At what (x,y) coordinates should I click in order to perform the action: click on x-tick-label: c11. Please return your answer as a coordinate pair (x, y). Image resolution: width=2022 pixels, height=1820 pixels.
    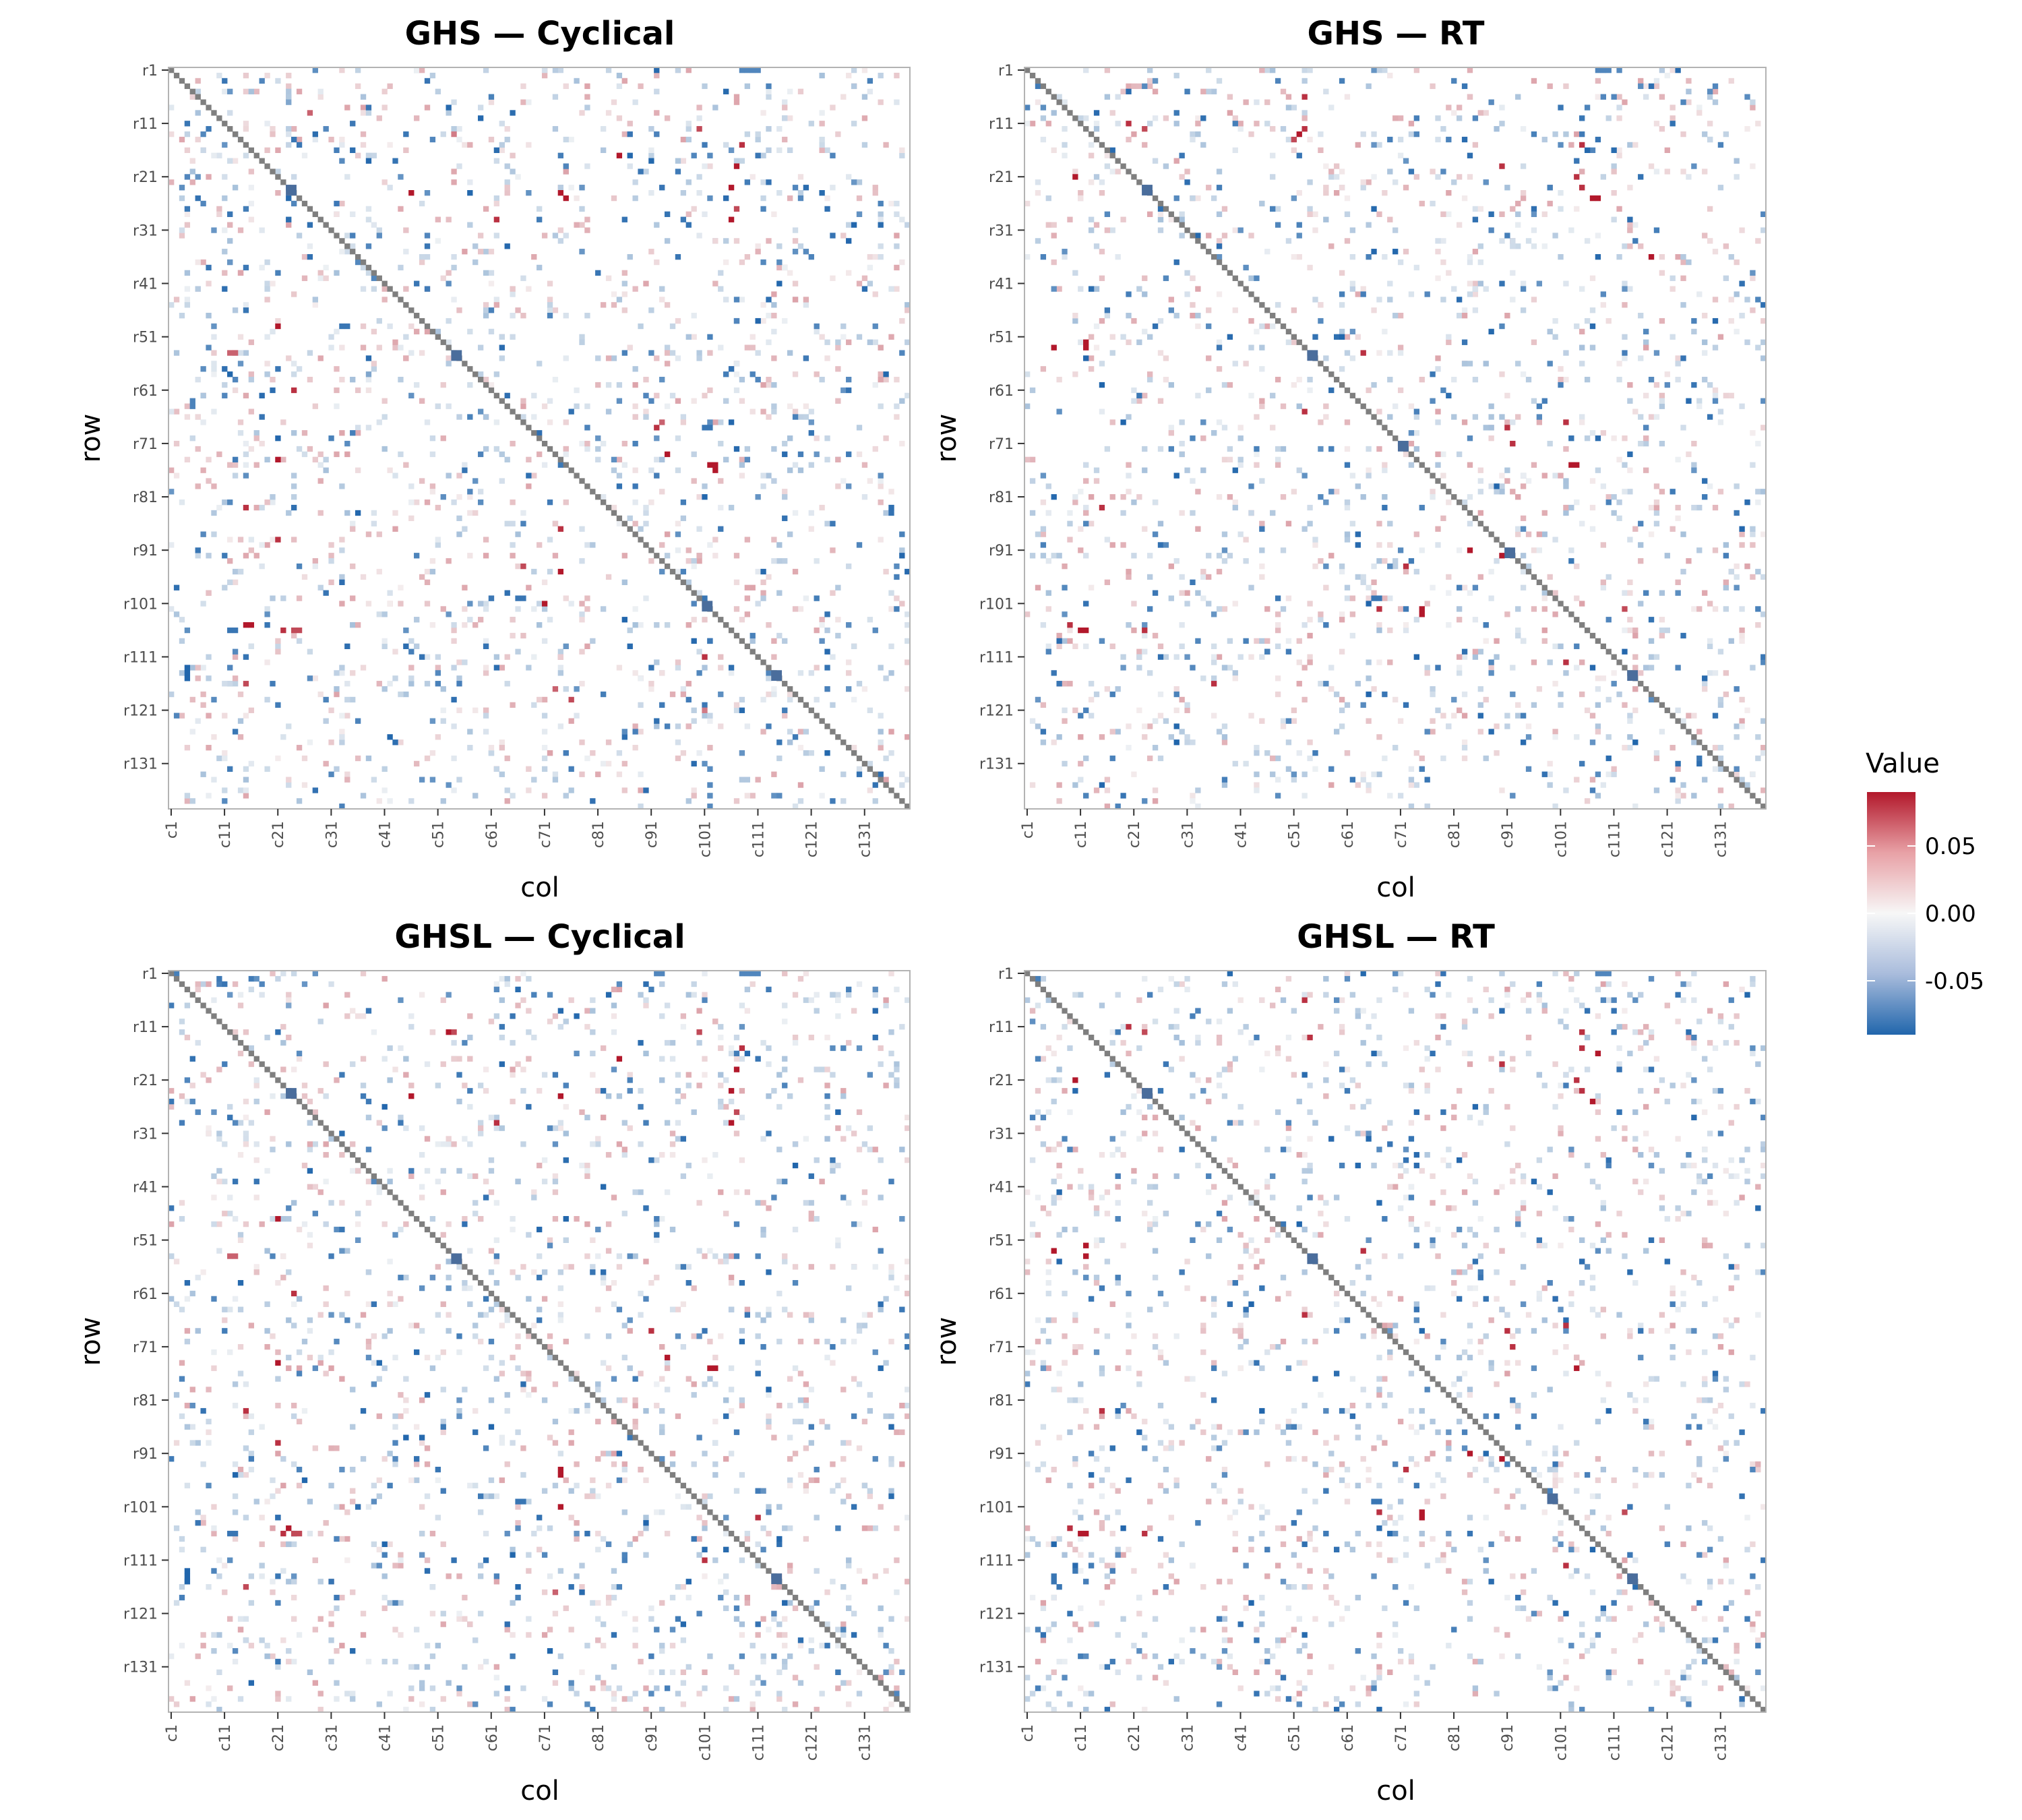
    Looking at the image, I should click on (1081, 834).